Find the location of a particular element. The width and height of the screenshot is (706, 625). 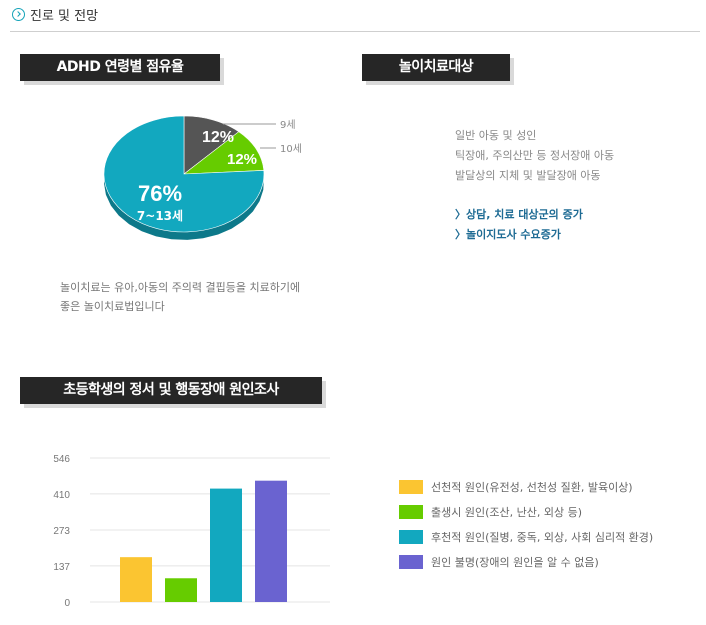

legend-label: 선천적 원인(유전성, 선천성 질환, 발육이상) is located at coordinates (532, 487).